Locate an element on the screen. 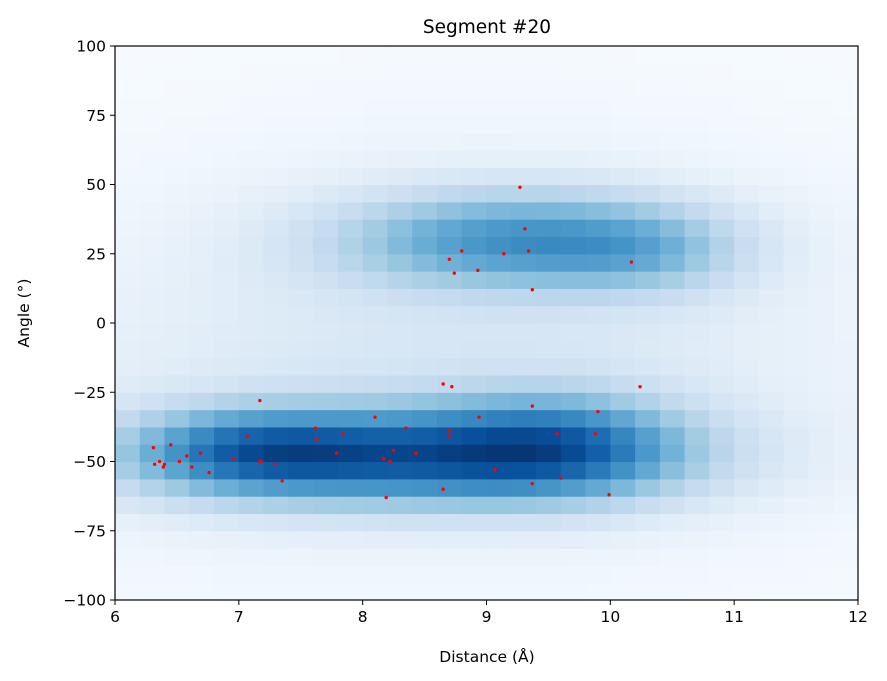 The image size is (887, 681). x-tick-label: 12 is located at coordinates (858, 617).